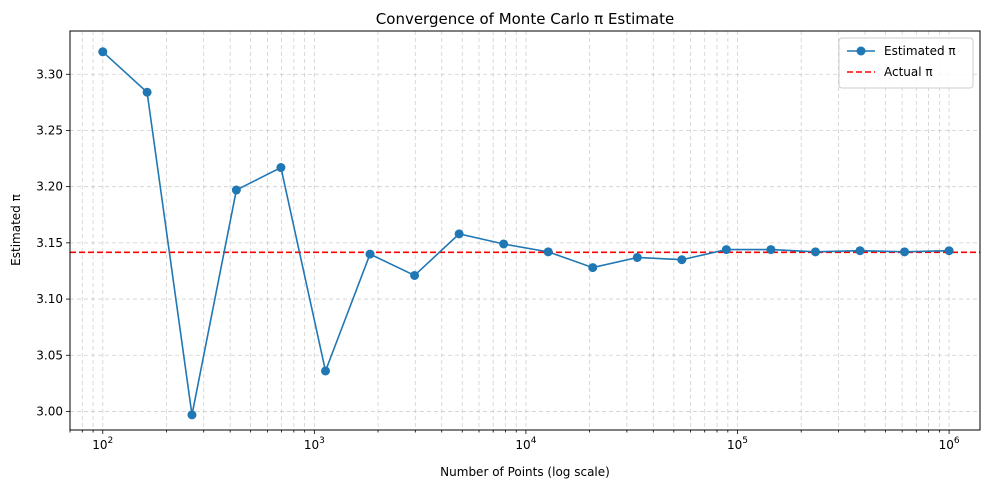 This screenshot has width=990, height=489. Describe the element at coordinates (49, 299) in the screenshot. I see `y-tick-label: 3.10` at that location.